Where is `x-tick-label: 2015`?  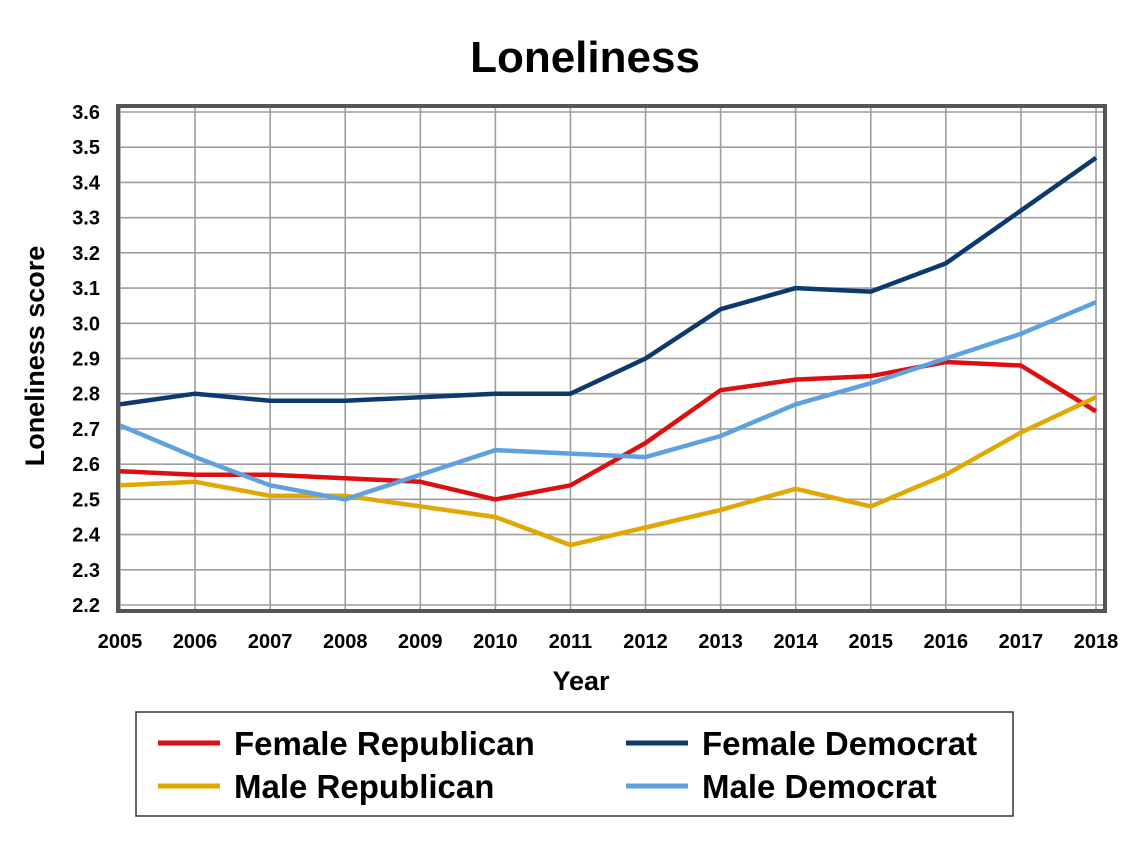 x-tick-label: 2015 is located at coordinates (871, 642).